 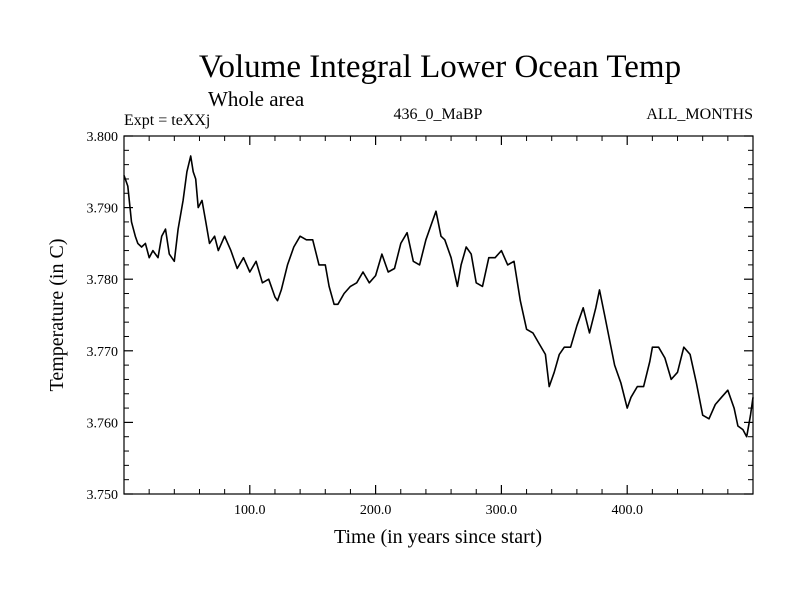 I want to click on chart-title: Volume Integral Lower Ocean Temp, so click(x=440, y=67).